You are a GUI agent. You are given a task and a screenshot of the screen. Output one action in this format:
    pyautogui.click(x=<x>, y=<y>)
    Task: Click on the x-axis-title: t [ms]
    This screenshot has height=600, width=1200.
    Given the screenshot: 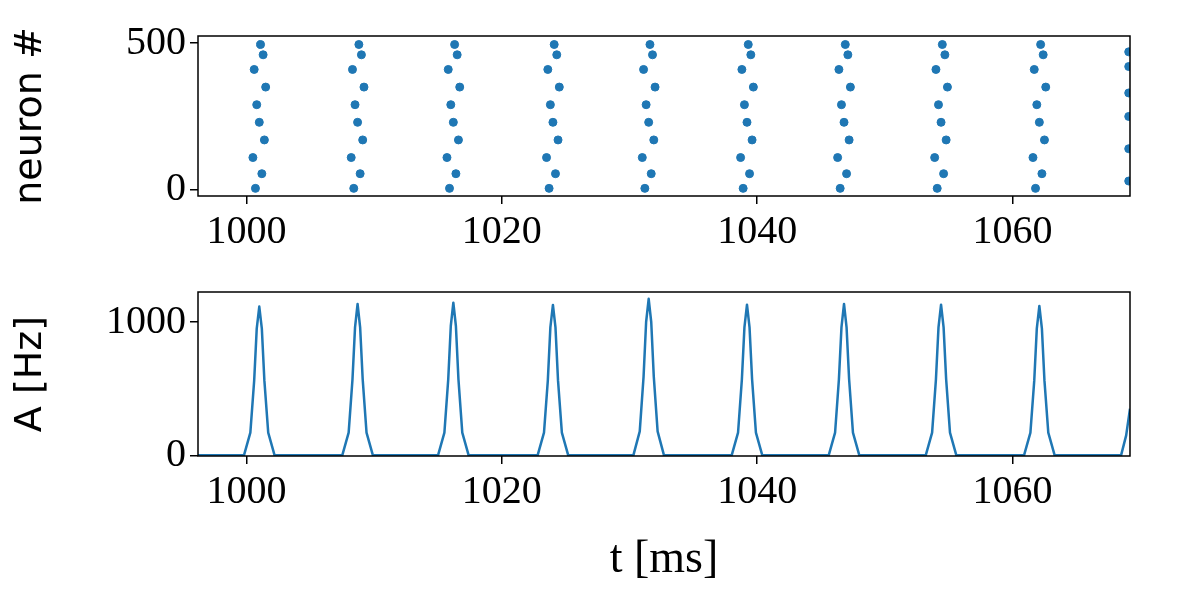 What is the action you would take?
    pyautogui.click(x=664, y=557)
    